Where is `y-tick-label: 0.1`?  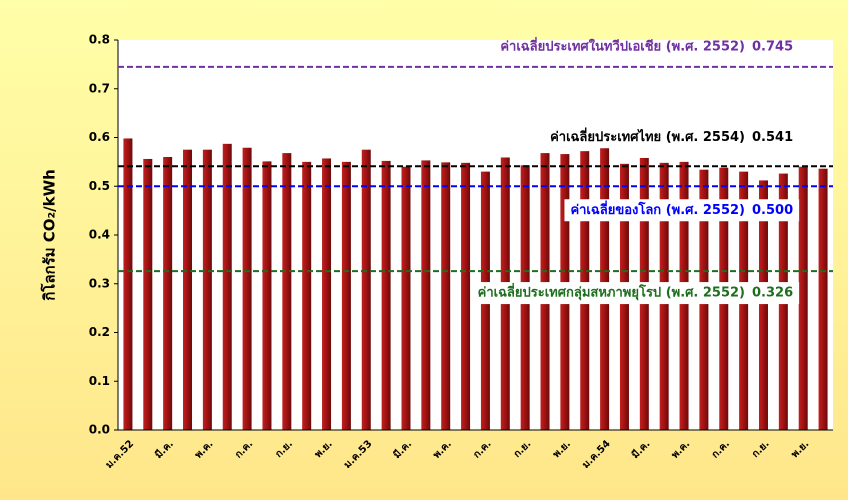 y-tick-label: 0.1 is located at coordinates (99, 381).